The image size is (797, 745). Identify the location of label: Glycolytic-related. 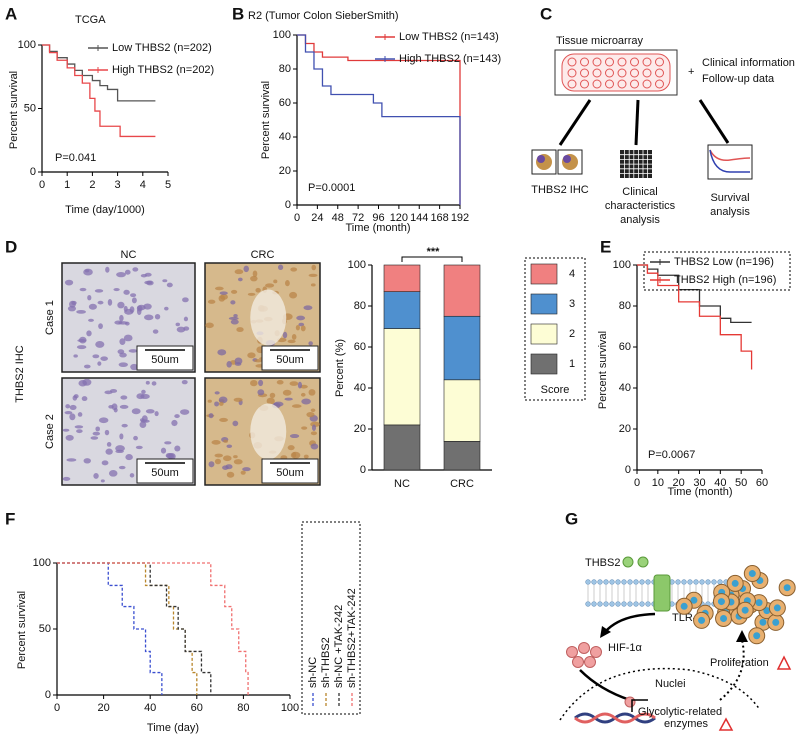
(680, 712).